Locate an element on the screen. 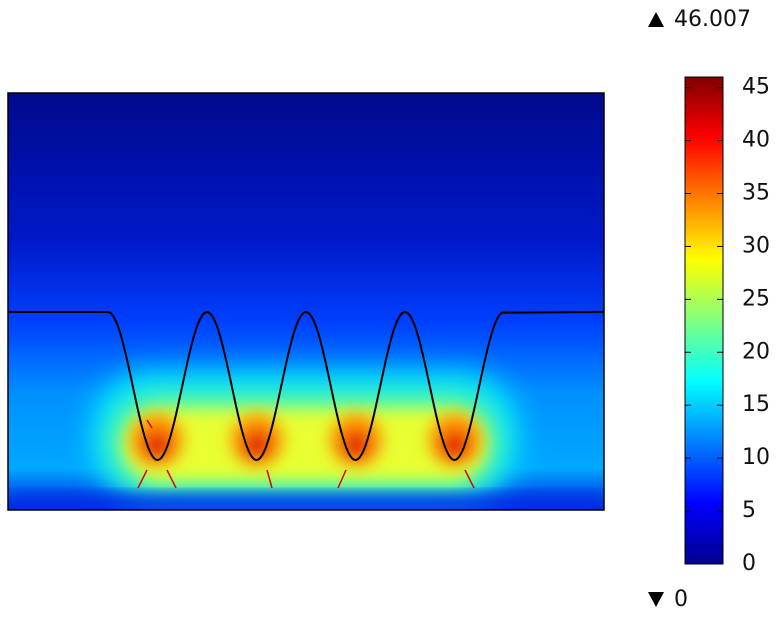 The image size is (784, 633). y-tick-label: 35 is located at coordinates (756, 193).